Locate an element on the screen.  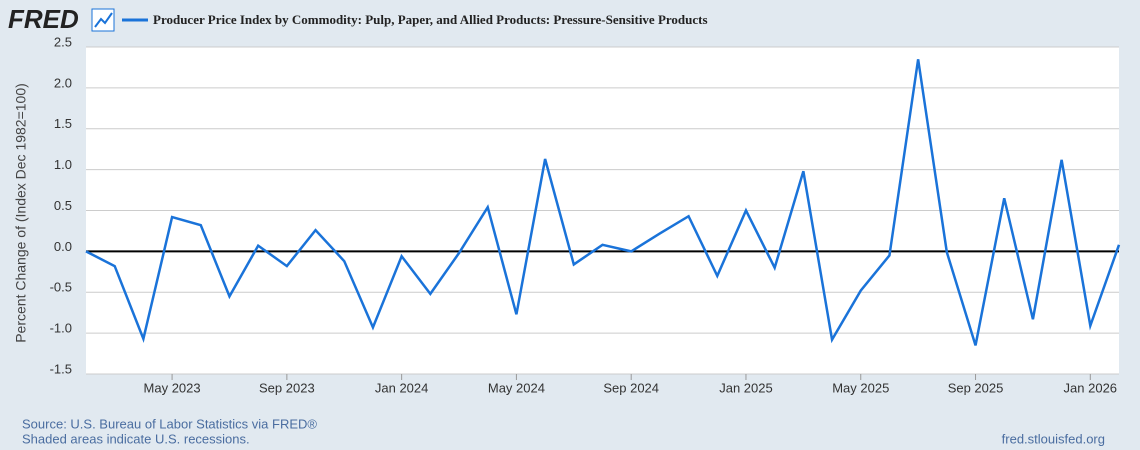
y-tick-label: -1.5 is located at coordinates (61, 368).